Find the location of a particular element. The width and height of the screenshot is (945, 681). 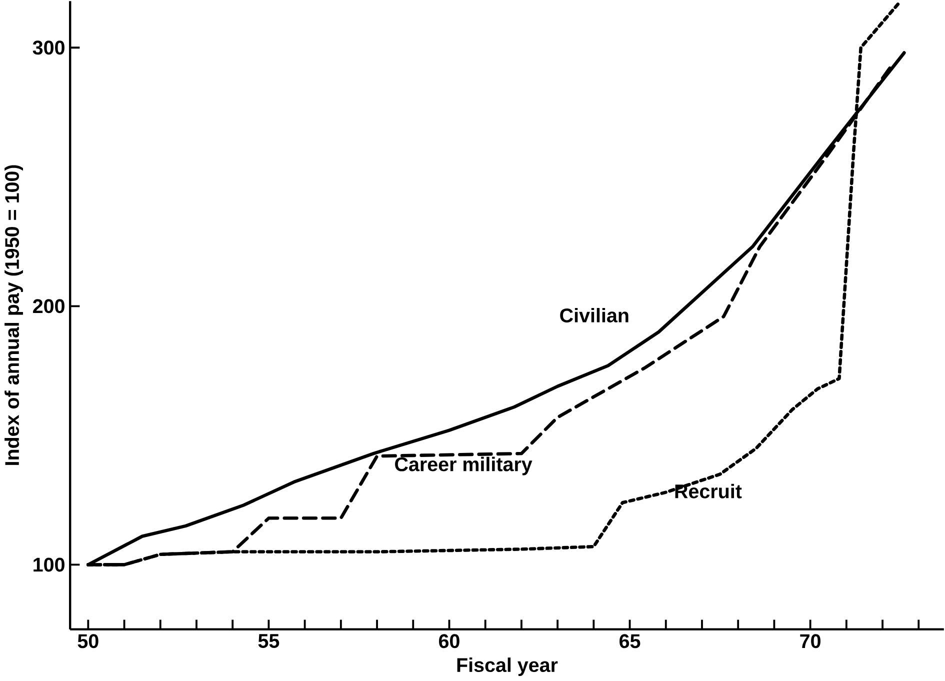

y-tick-label: 200 is located at coordinates (48, 306).